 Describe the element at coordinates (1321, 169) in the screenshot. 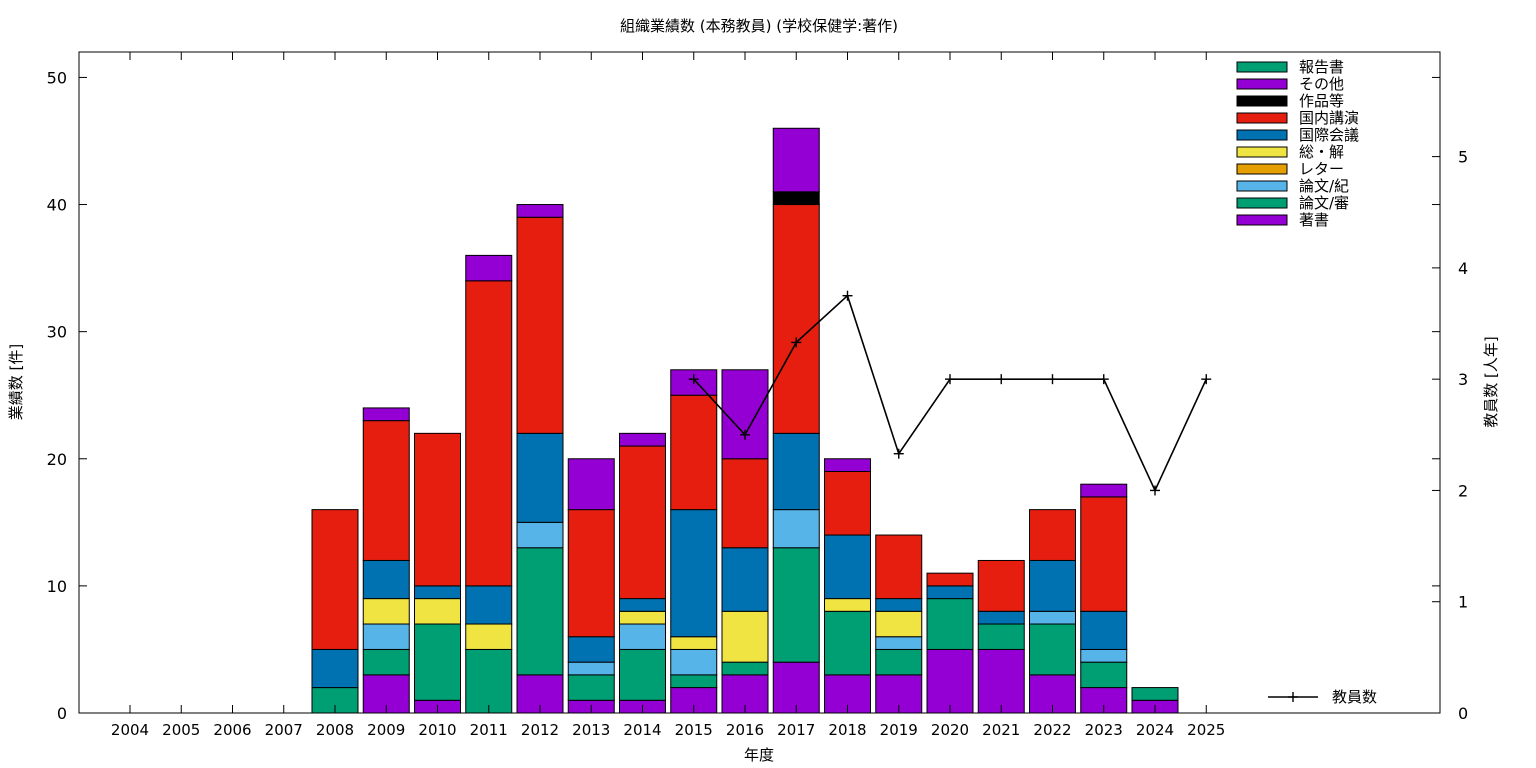

I see `legend-label-6: レター` at that location.